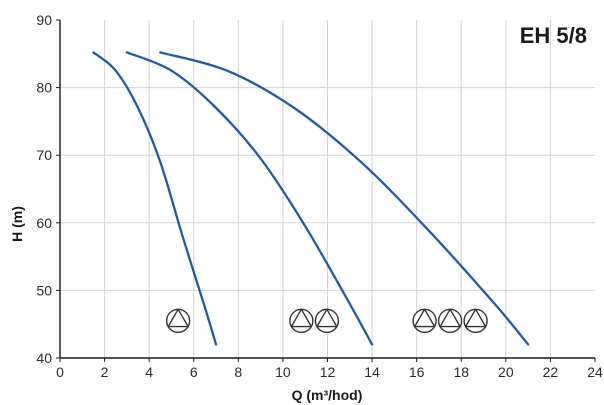  I want to click on y-axis-title: H (m), so click(17, 224).